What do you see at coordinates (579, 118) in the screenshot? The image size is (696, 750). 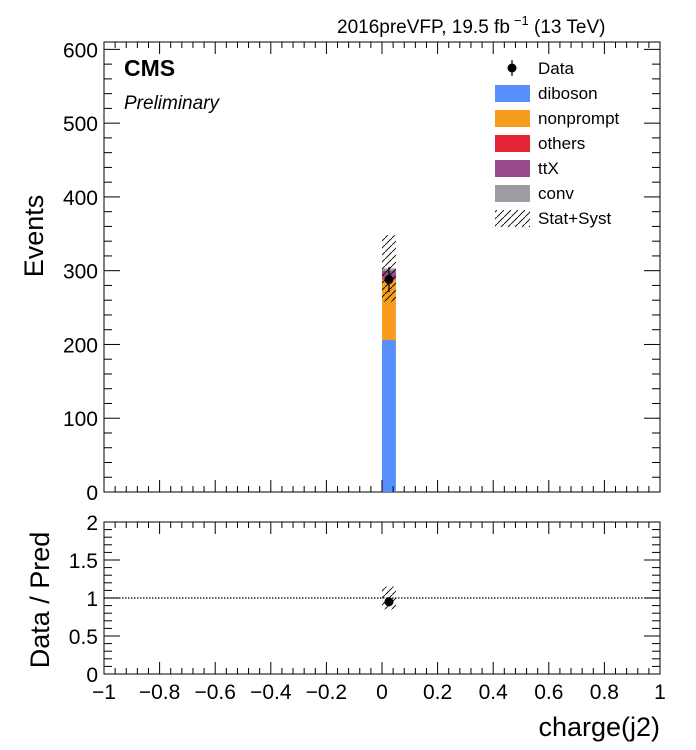 I see `legend-label-nonprompt: nonprompt` at bounding box center [579, 118].